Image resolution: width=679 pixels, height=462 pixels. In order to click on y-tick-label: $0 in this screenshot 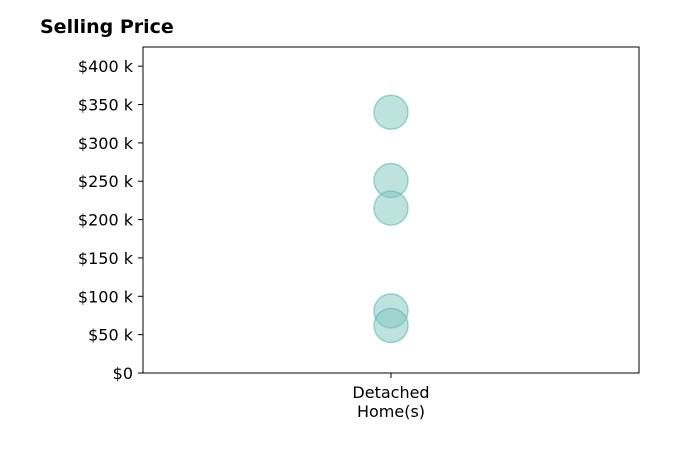, I will do `click(123, 373)`.